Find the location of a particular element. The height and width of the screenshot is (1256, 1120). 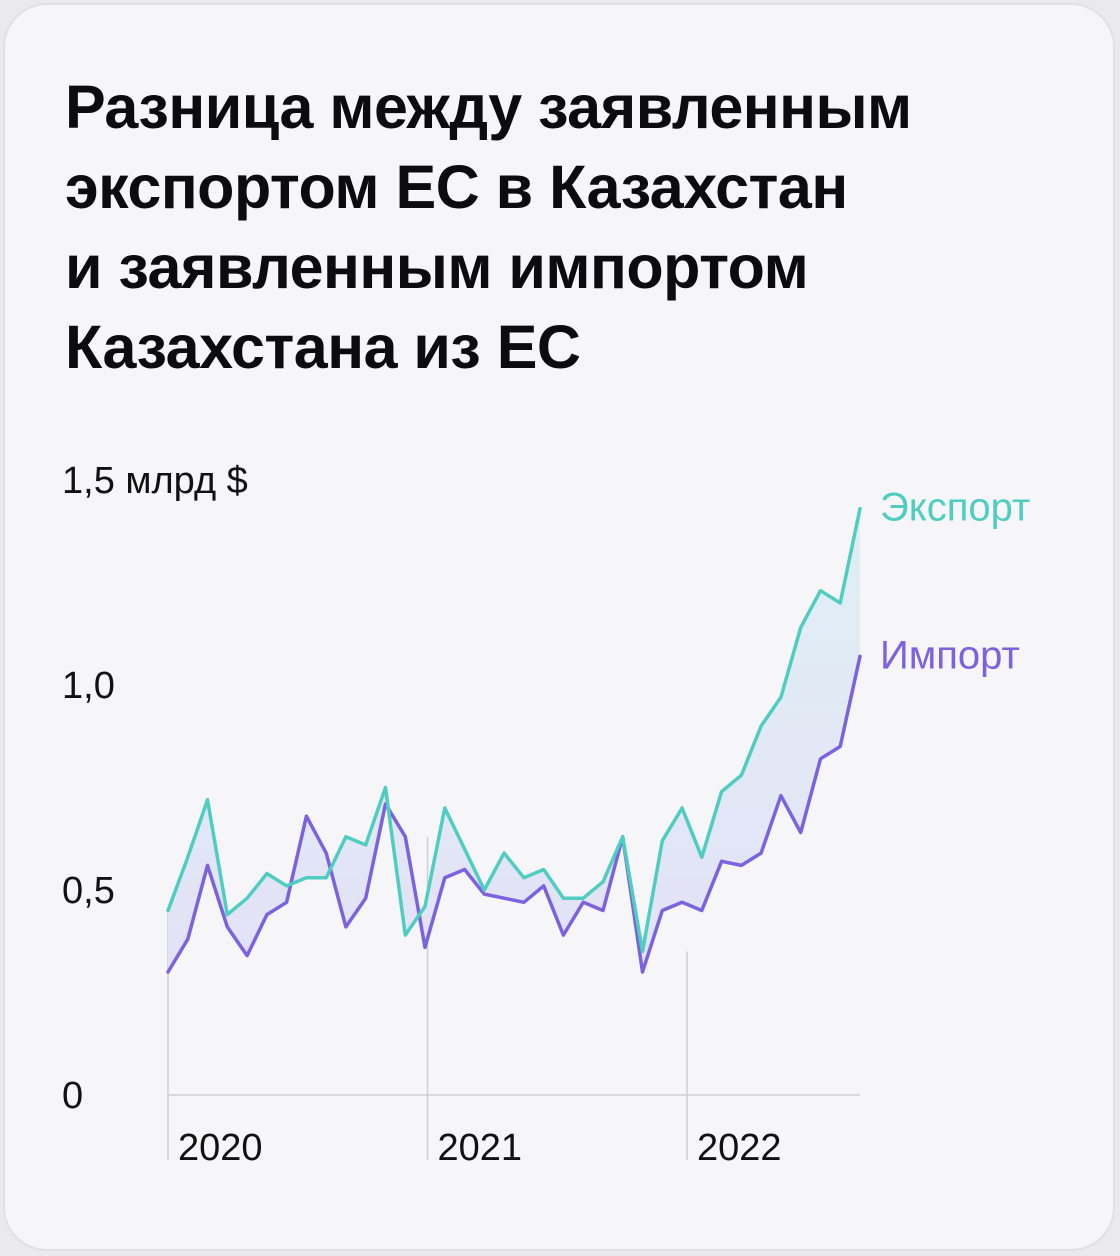

title-line-1: Разница между заявленным is located at coordinates (488, 107).